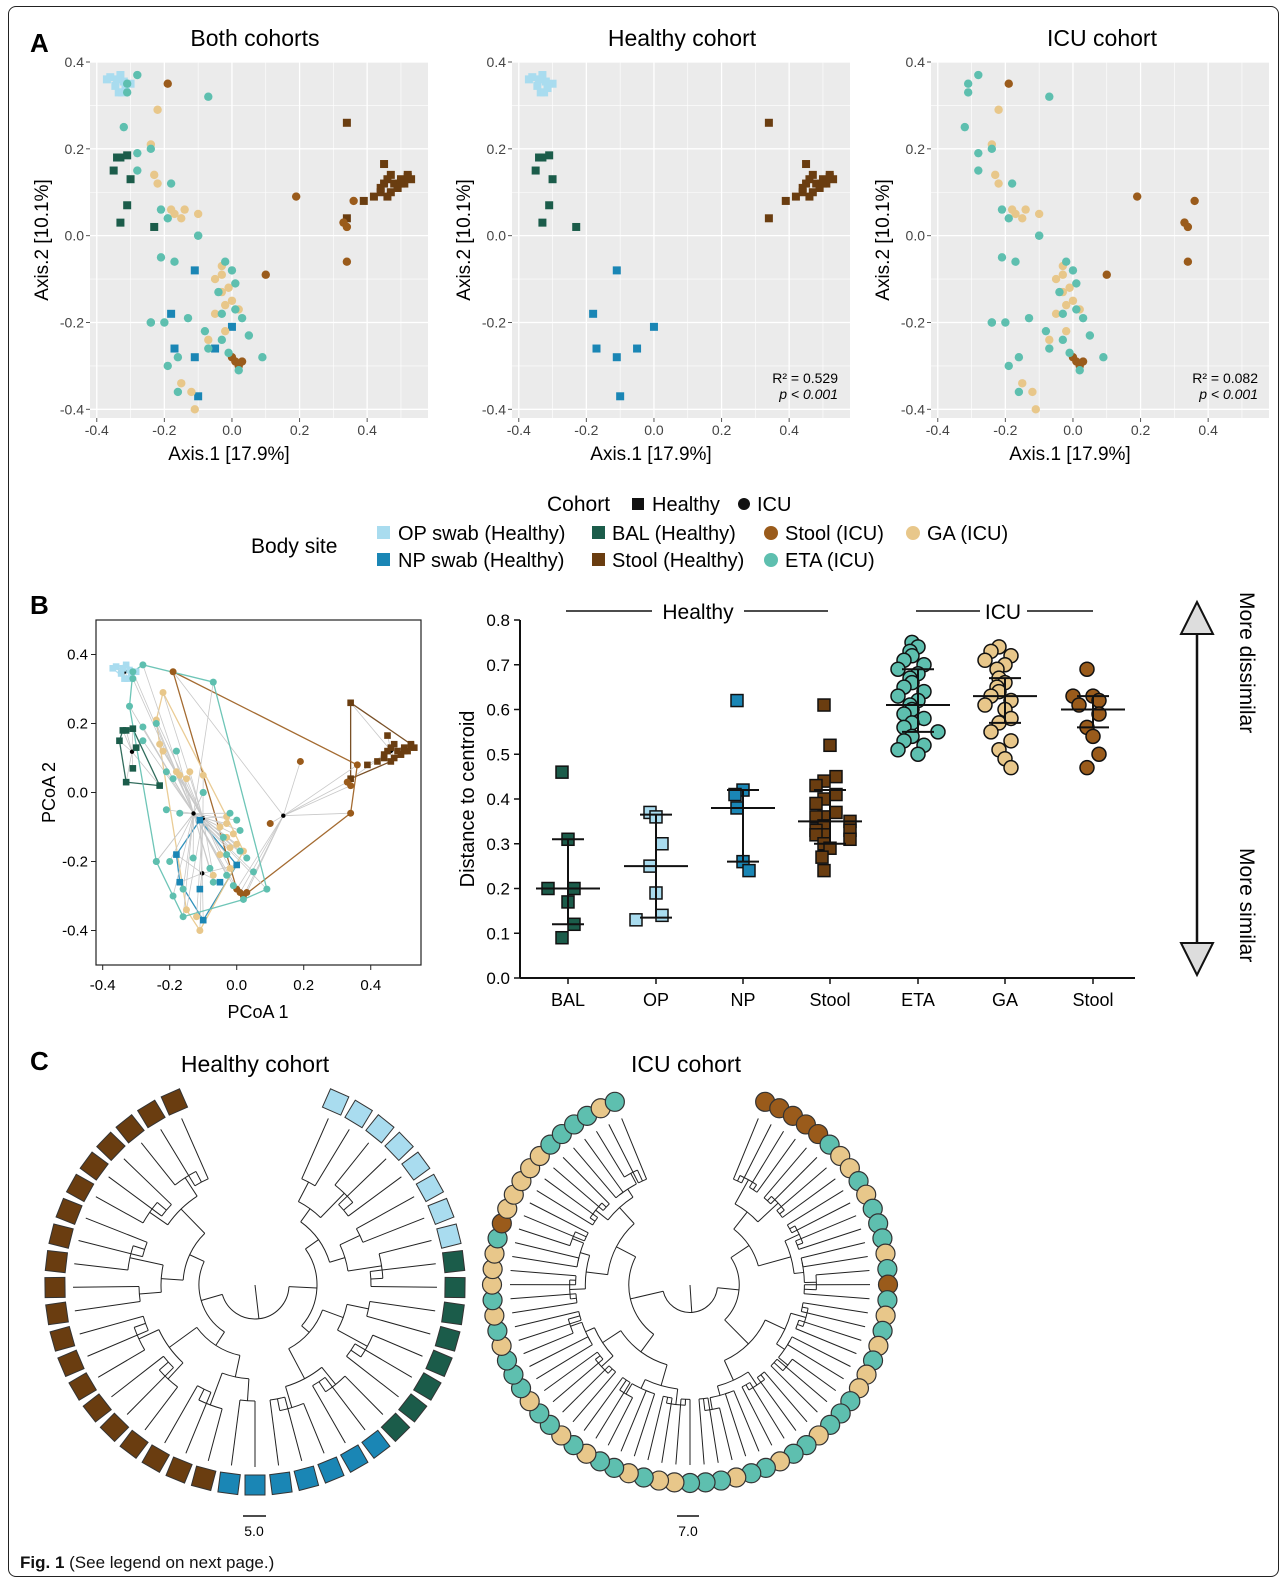 This screenshot has height=1585, width=1287. I want to click on x-tick-label: 0.2, so click(300, 430).